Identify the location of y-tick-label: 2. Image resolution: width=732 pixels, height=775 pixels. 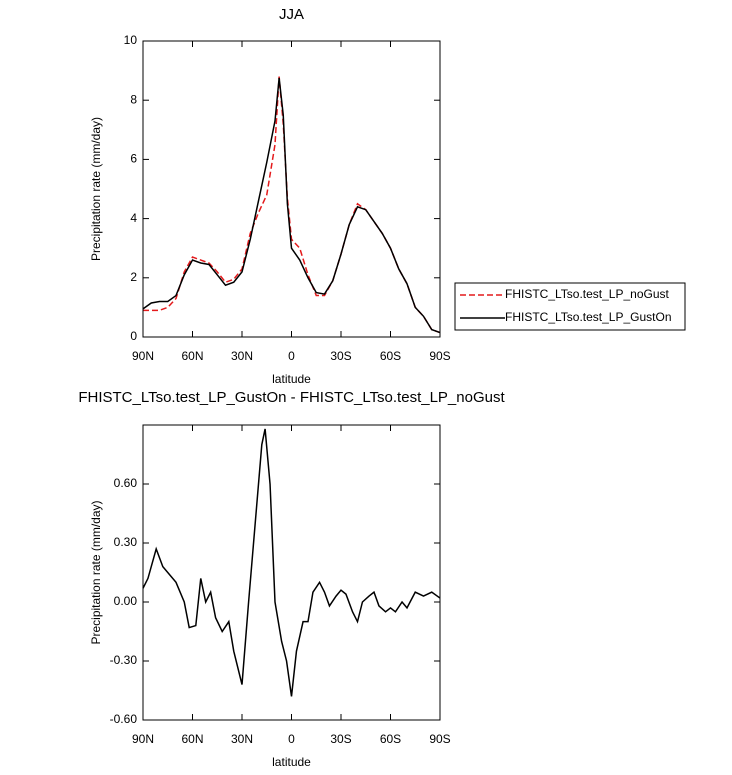
(133, 277).